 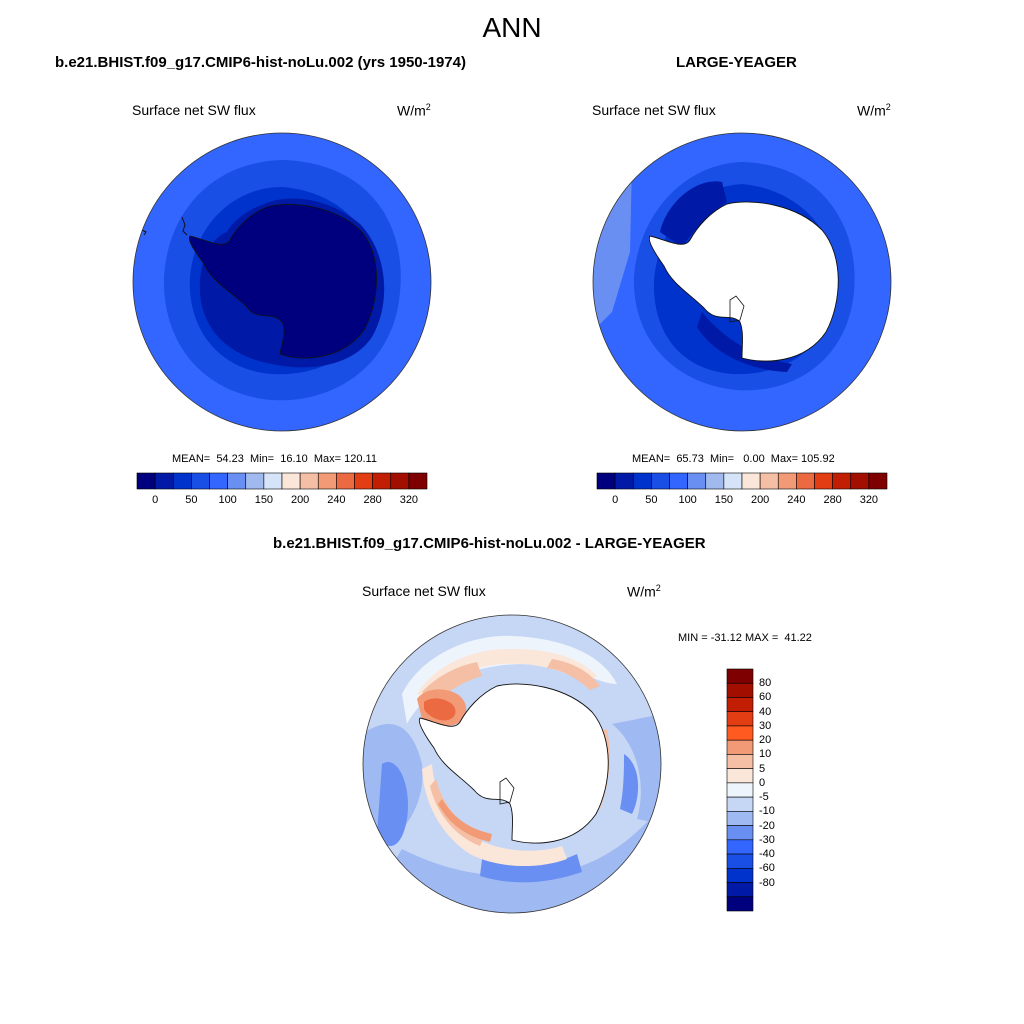 I want to click on diff-colorbar-tick-label: -40, so click(x=767, y=854).